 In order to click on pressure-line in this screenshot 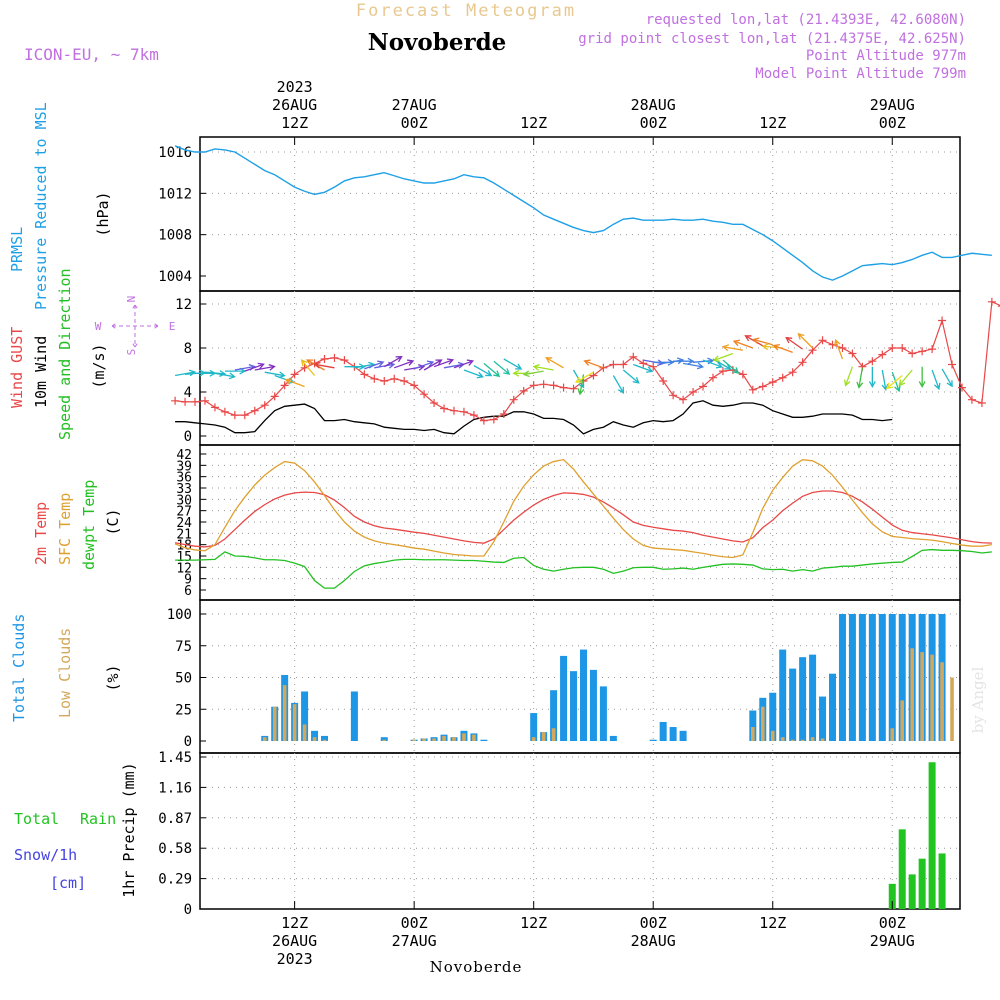, I will do `click(583, 213)`.